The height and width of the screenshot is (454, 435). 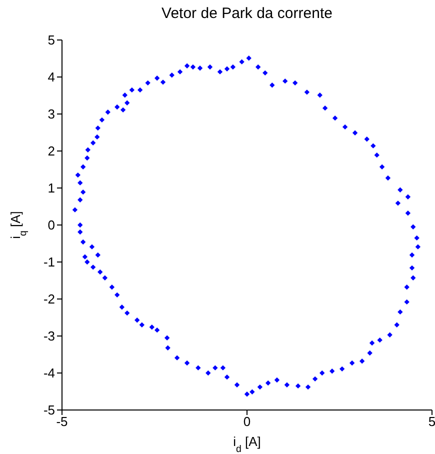 What do you see at coordinates (49, 373) in the screenshot?
I see `y-tick-label: -4` at bounding box center [49, 373].